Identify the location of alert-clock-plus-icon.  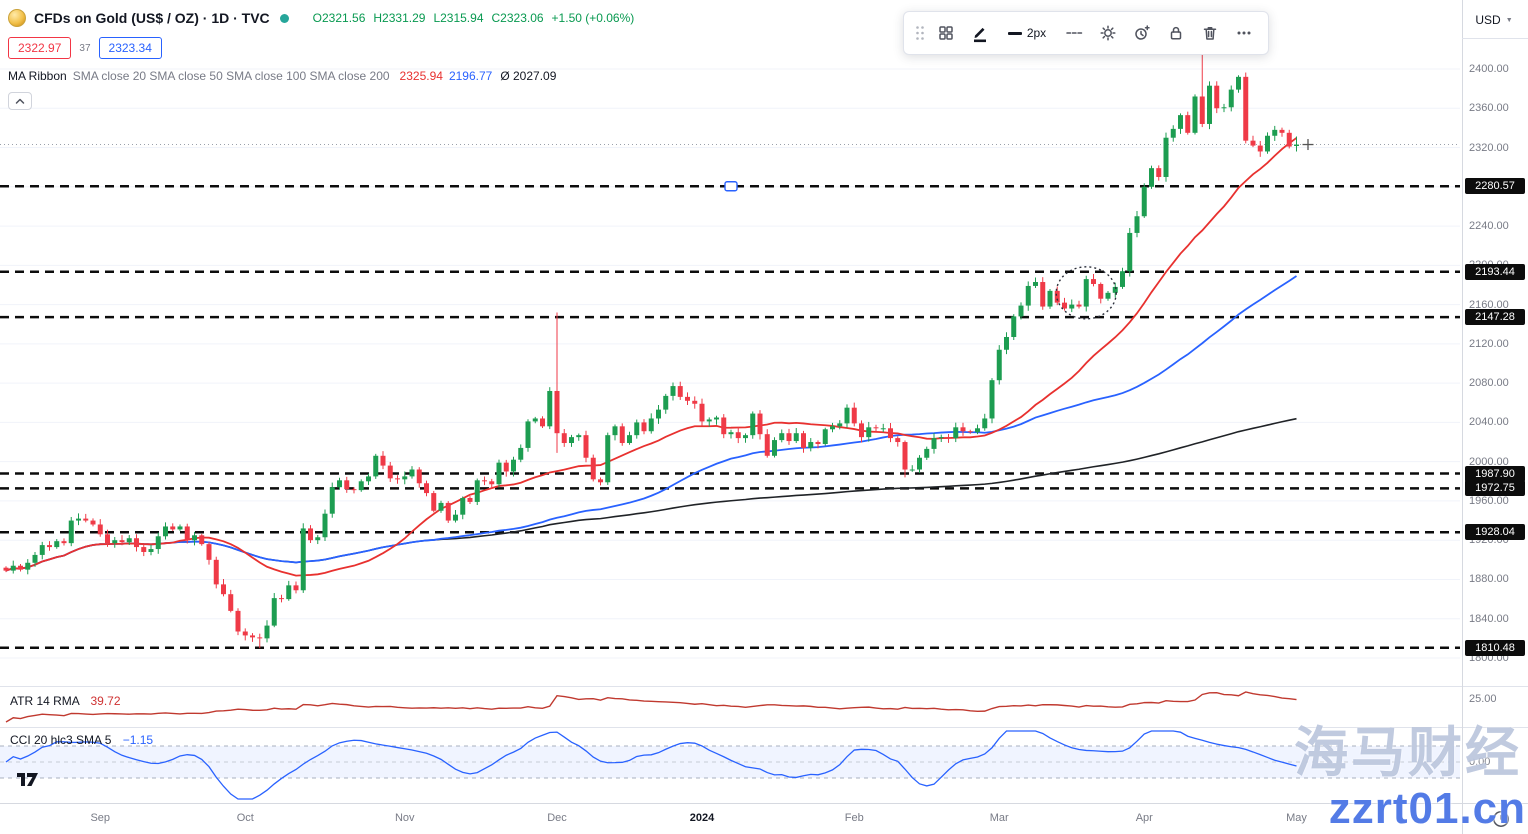
(1142, 32).